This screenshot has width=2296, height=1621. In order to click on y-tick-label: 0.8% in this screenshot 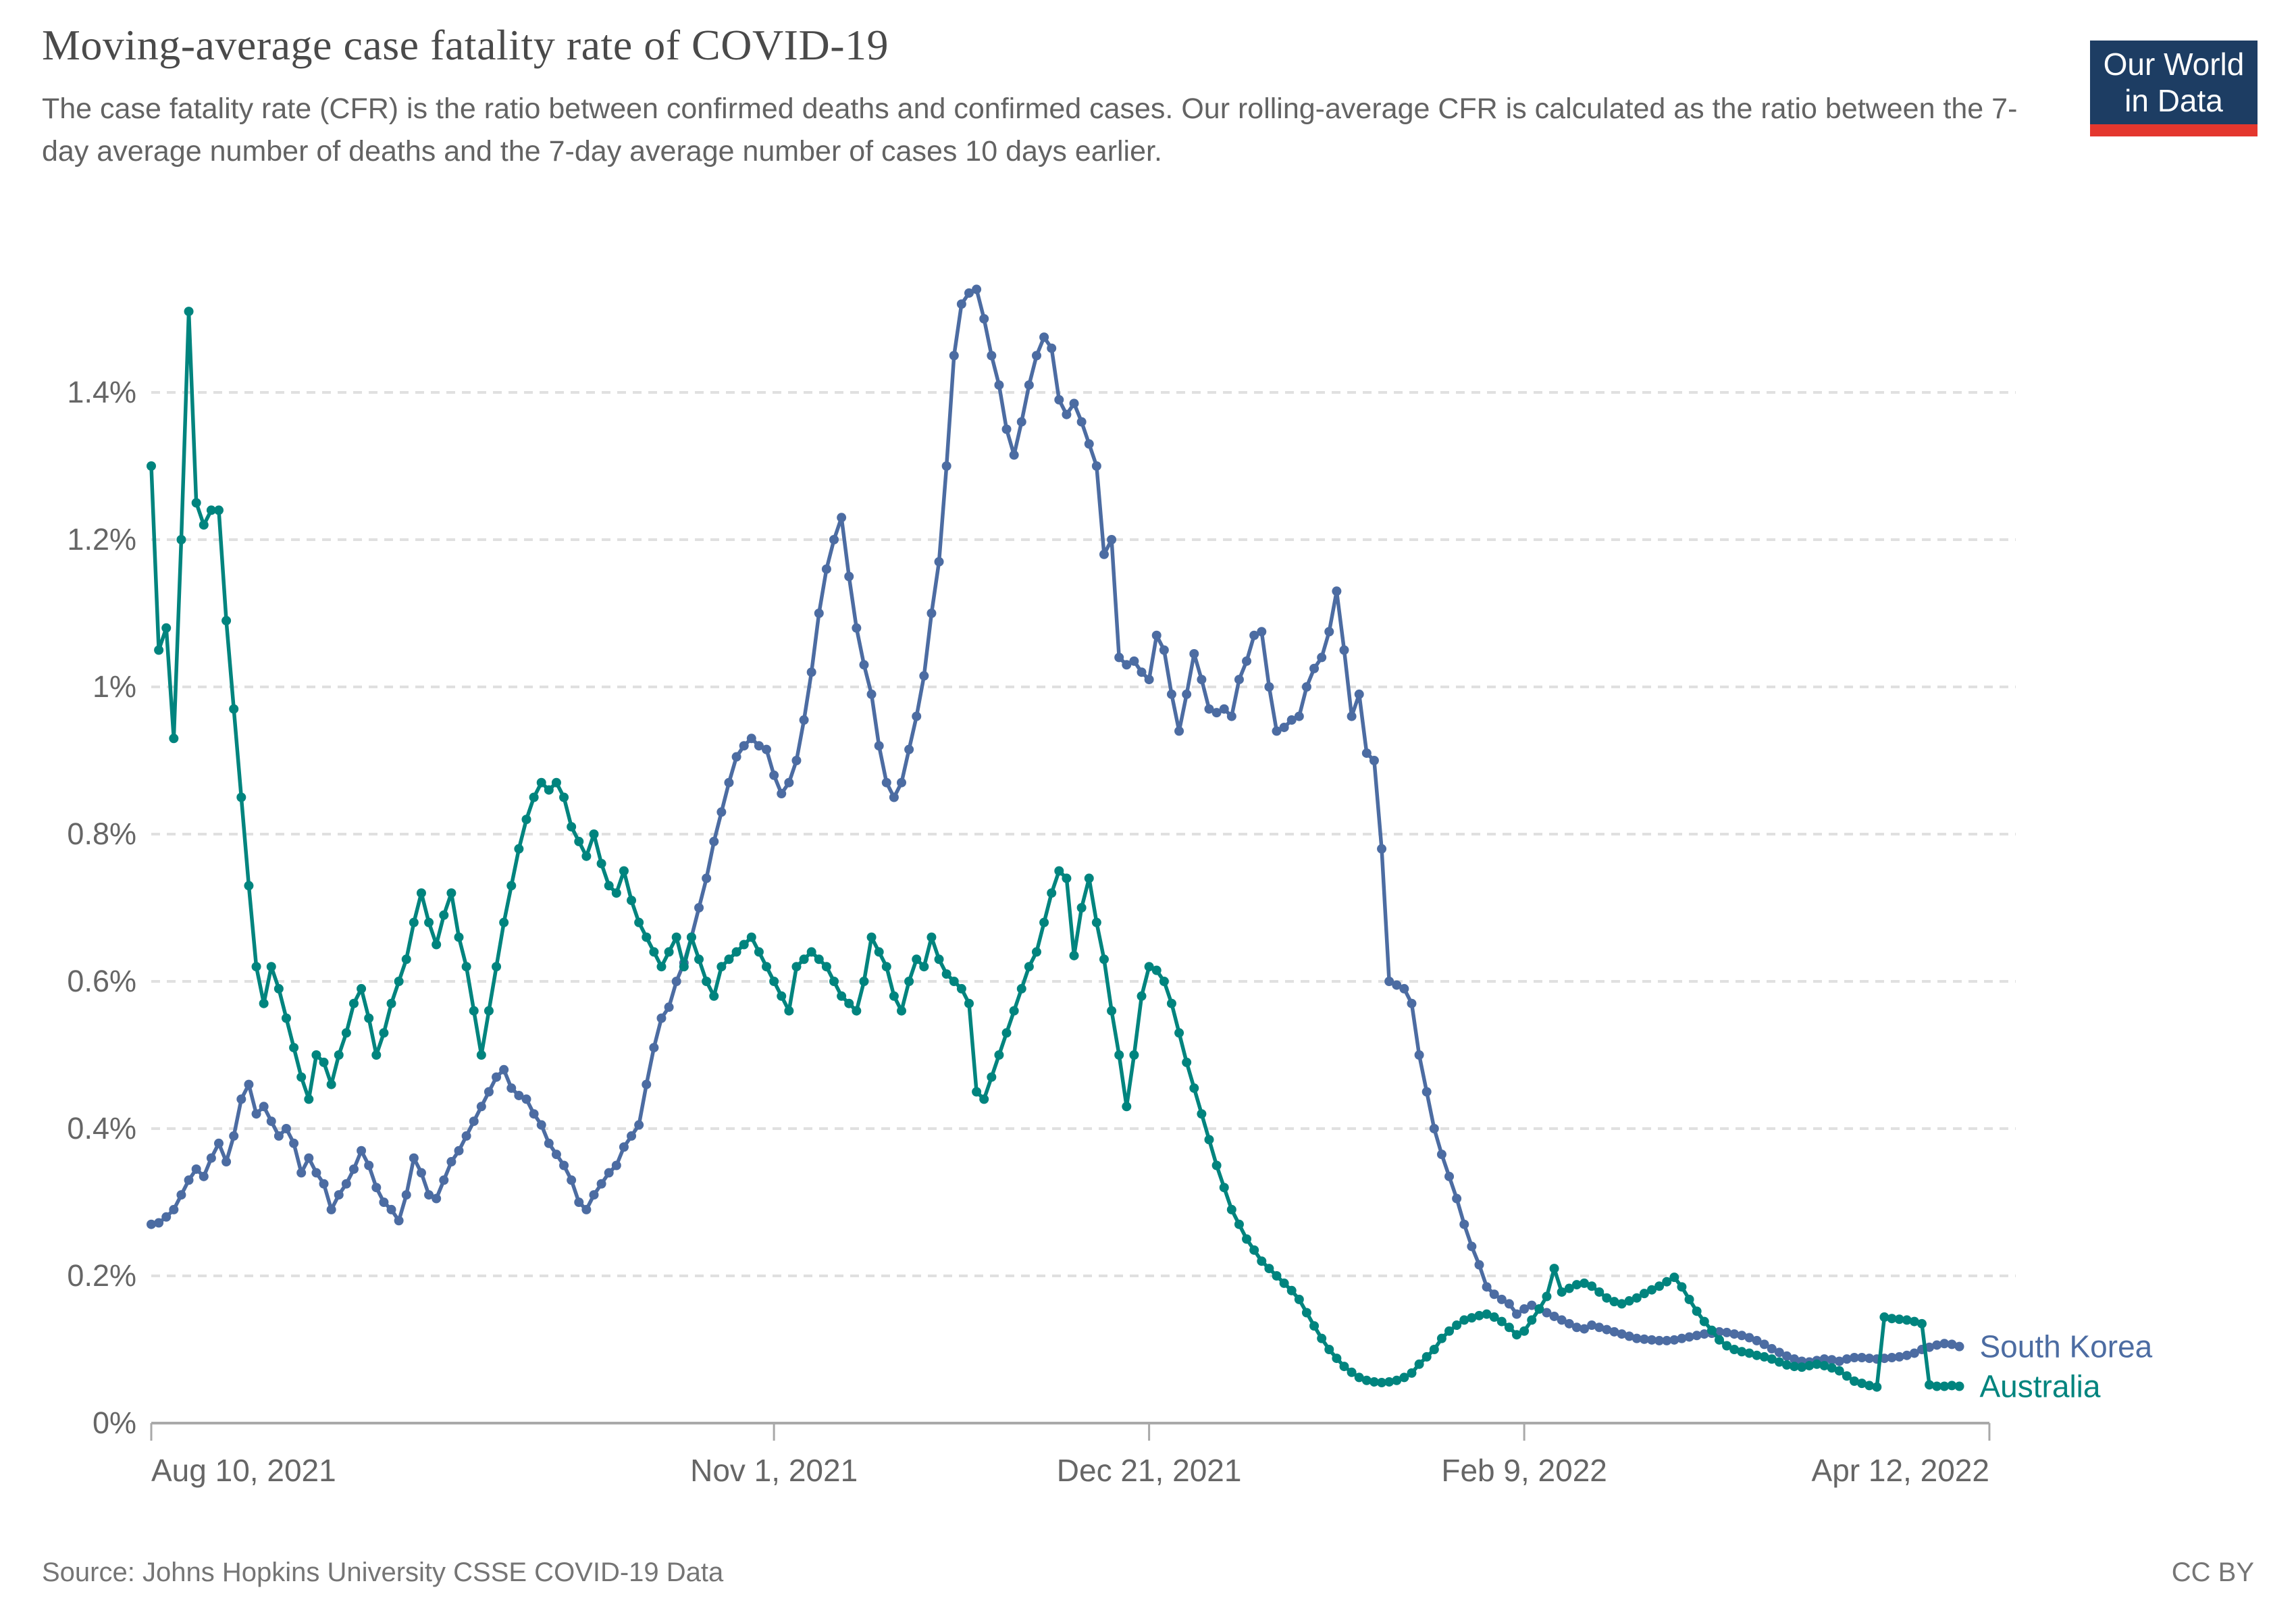, I will do `click(101, 834)`.